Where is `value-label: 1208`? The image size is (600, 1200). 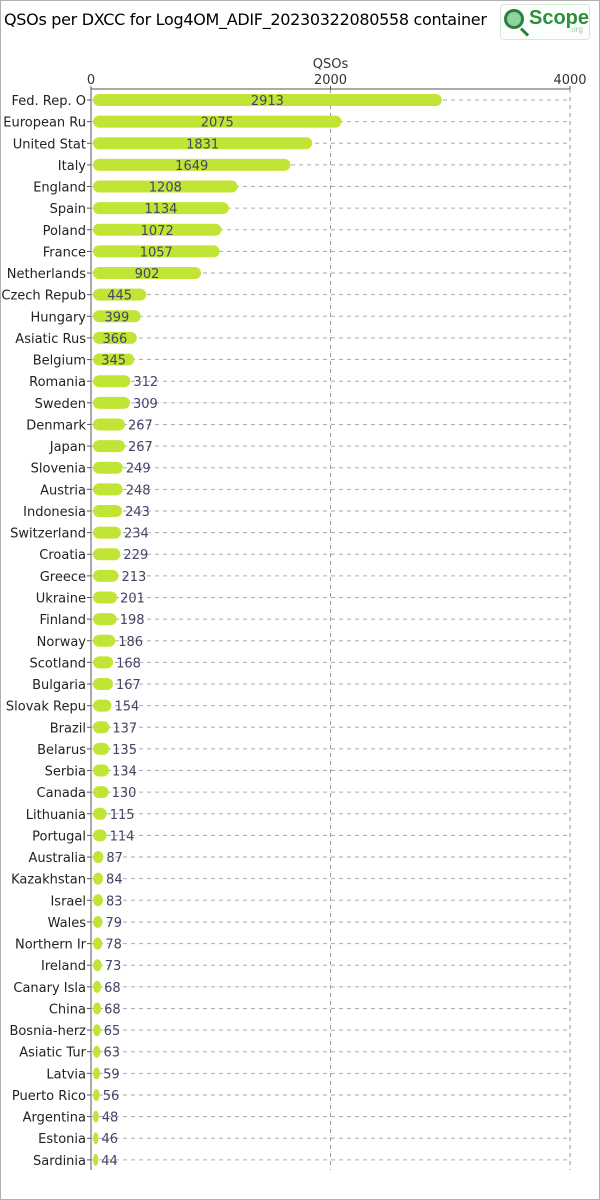
value-label: 1208 is located at coordinates (165, 188).